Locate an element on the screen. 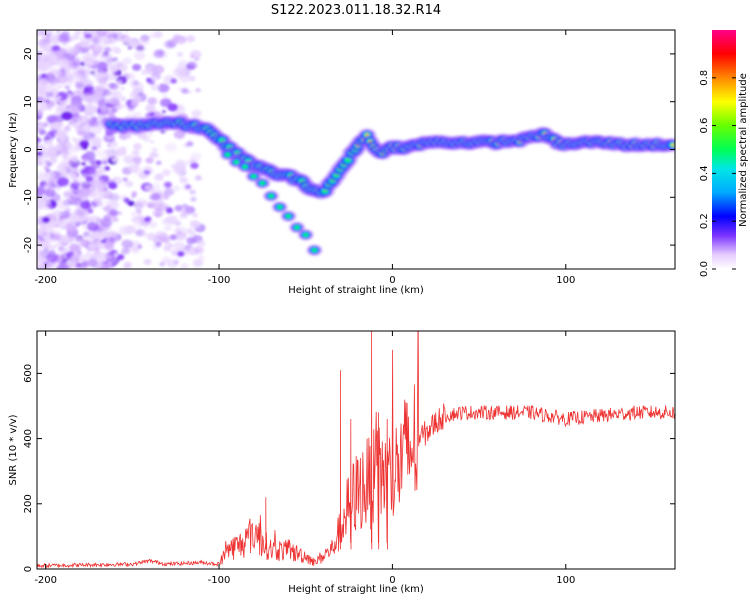 Image resolution: width=750 pixels, height=600 pixels. spectrogram-ytick-label: -10 is located at coordinates (28, 197).